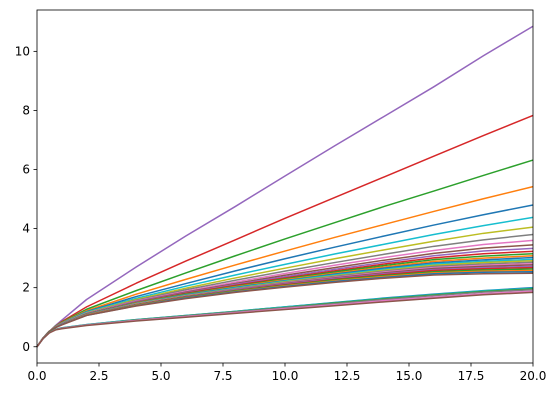 The image size is (558, 413). I want to click on x-tick-label: 7.5, so click(222, 376).